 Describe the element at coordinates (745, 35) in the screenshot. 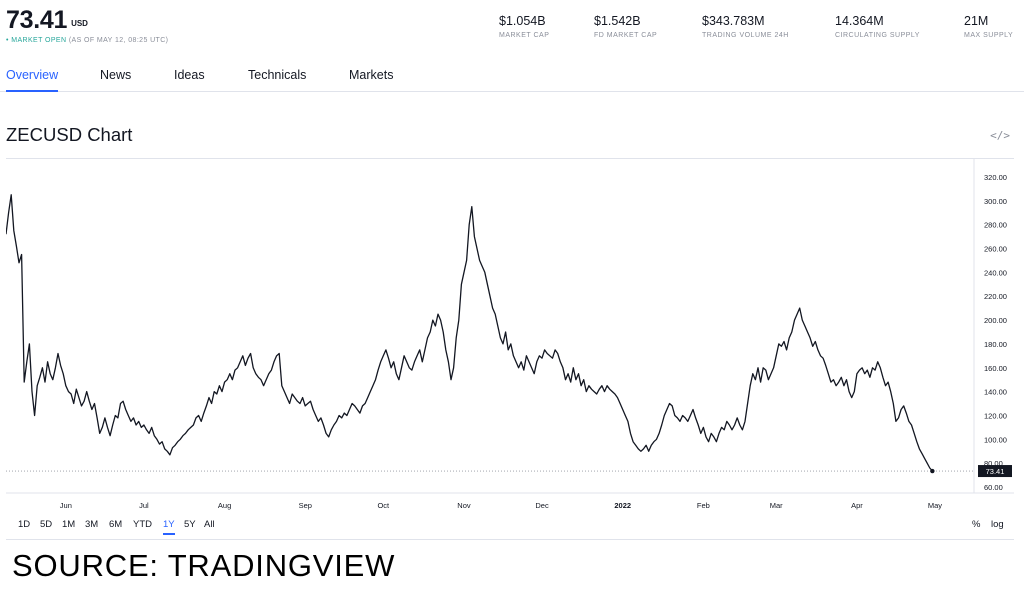

I see `stat-label: TRADING VOLUME 24H` at that location.